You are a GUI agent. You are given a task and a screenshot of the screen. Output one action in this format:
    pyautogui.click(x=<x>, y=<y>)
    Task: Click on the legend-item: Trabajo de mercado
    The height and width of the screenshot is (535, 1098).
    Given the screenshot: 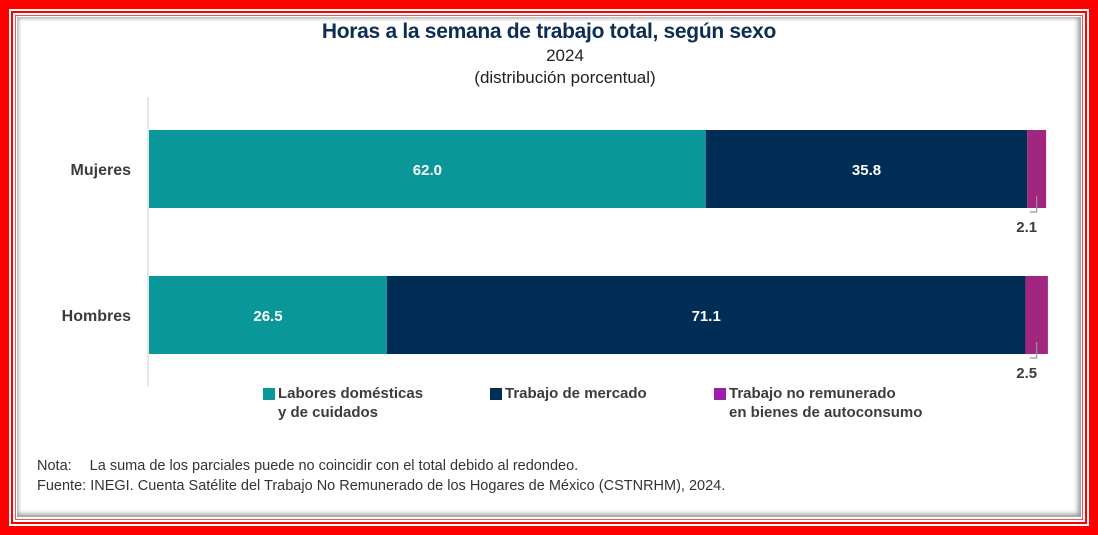 What is the action you would take?
    pyautogui.click(x=568, y=393)
    